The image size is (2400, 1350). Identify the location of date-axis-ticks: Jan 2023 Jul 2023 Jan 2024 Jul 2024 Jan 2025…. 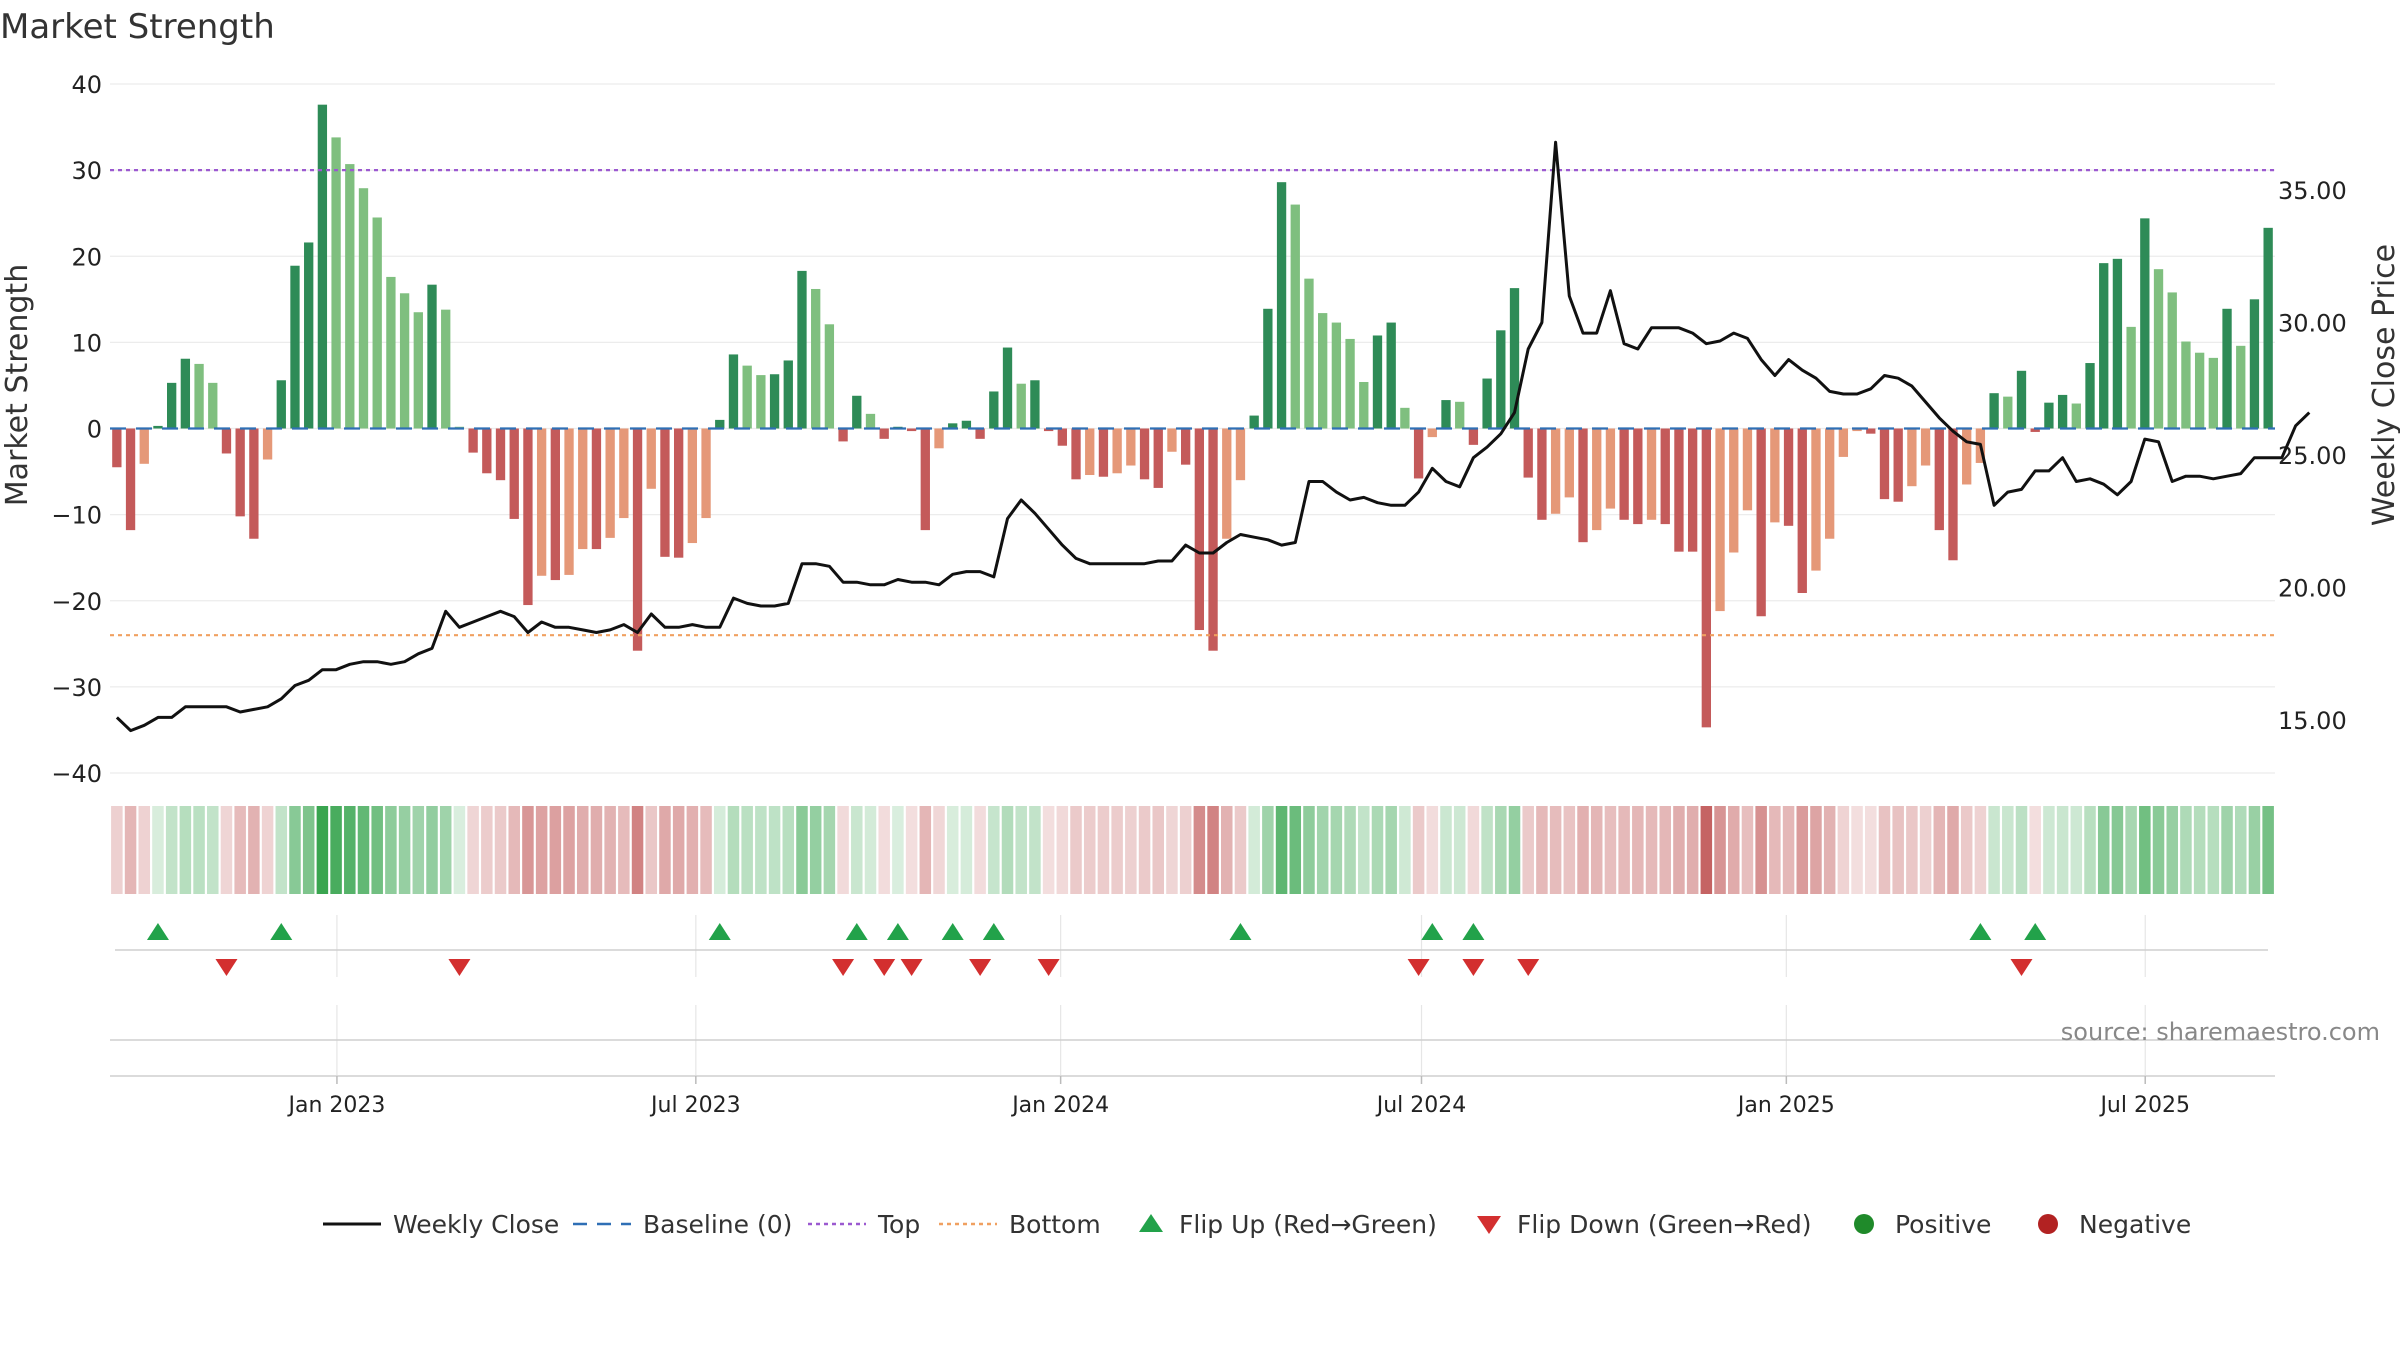
(1238, 1097).